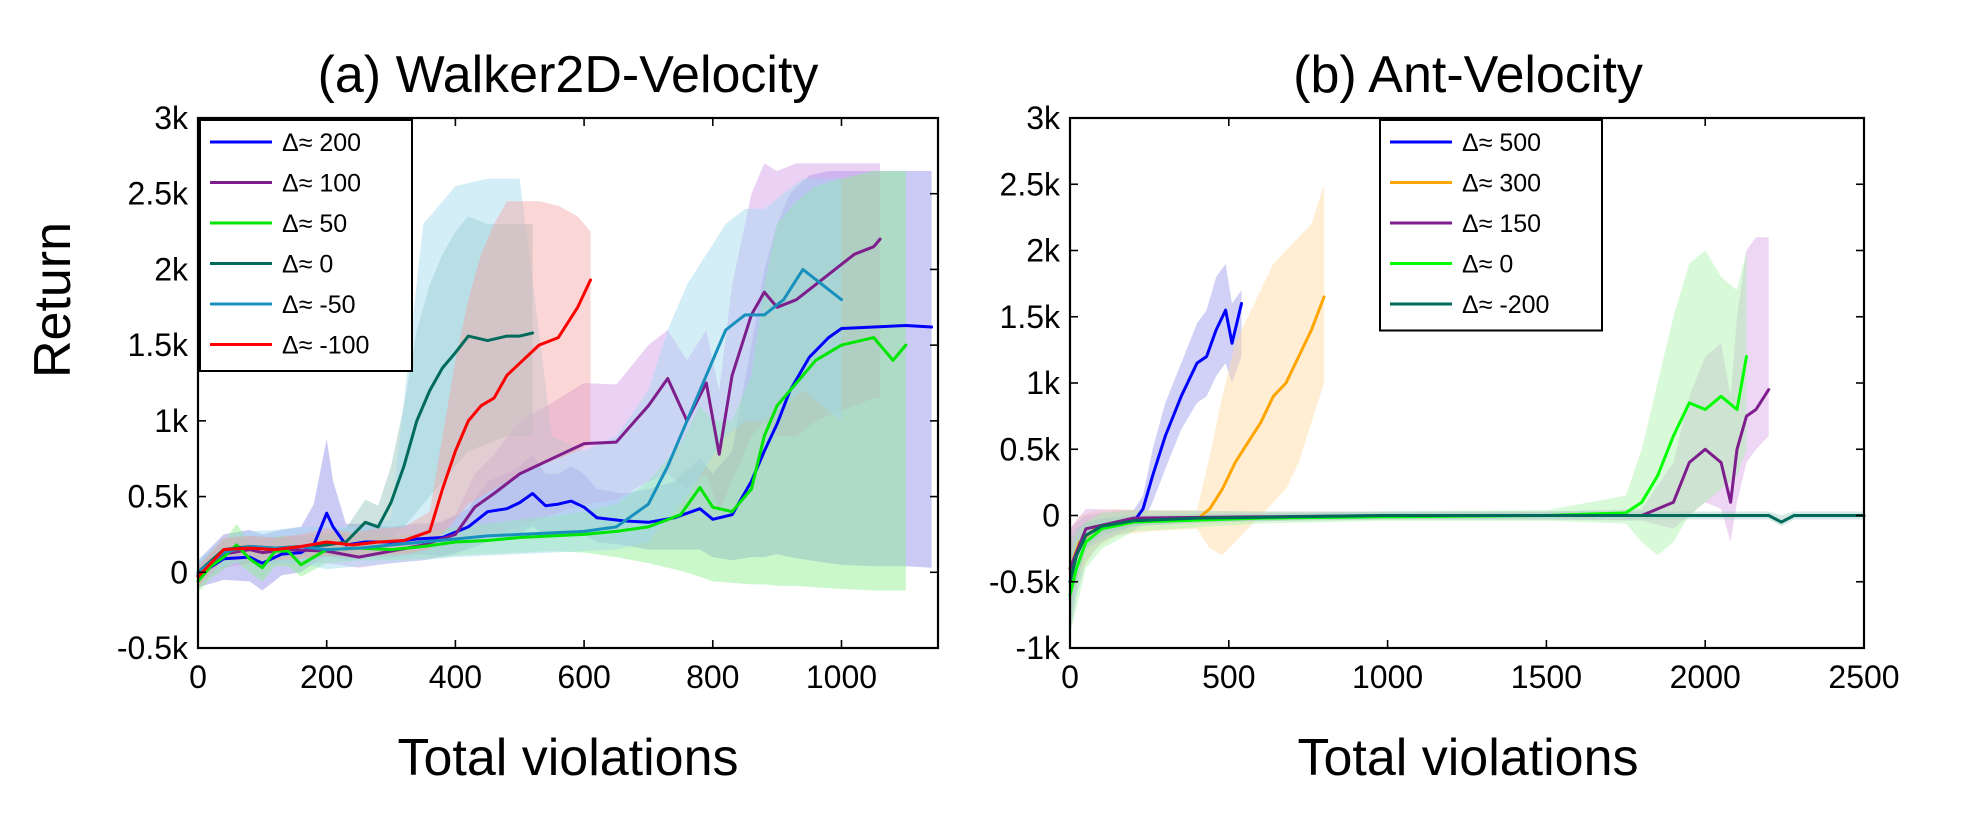 This screenshot has height=834, width=1968. What do you see at coordinates (1505, 305) in the screenshot?
I see `panel-b-legend-label-4: Δ≈ -200` at bounding box center [1505, 305].